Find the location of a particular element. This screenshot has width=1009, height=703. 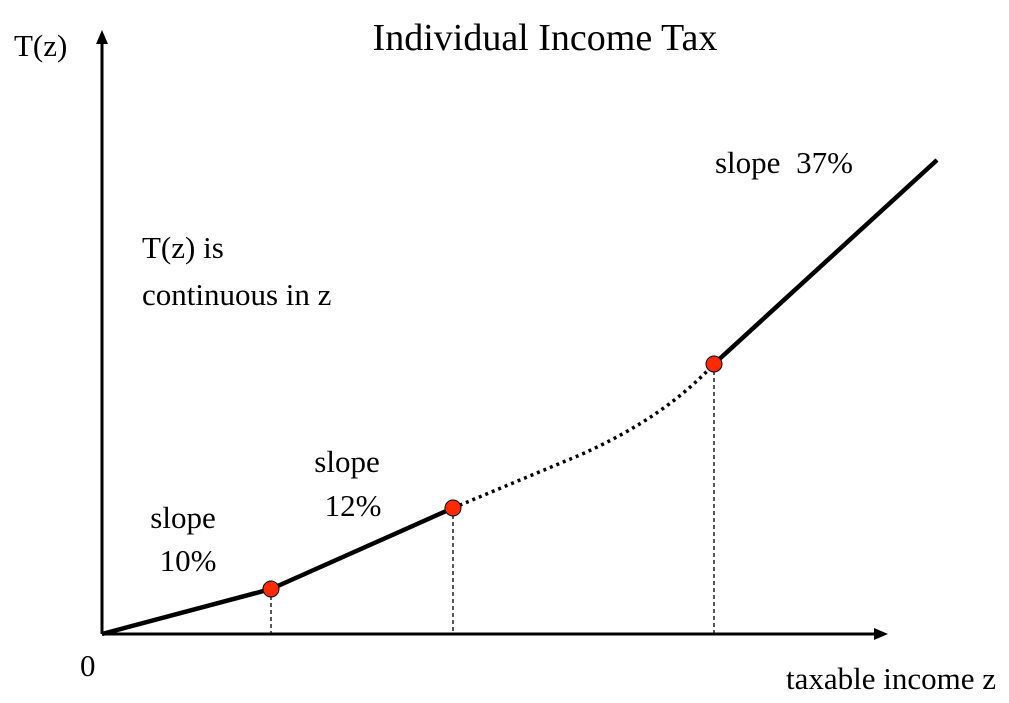

slope-label-37-rate: 37% is located at coordinates (824, 162).